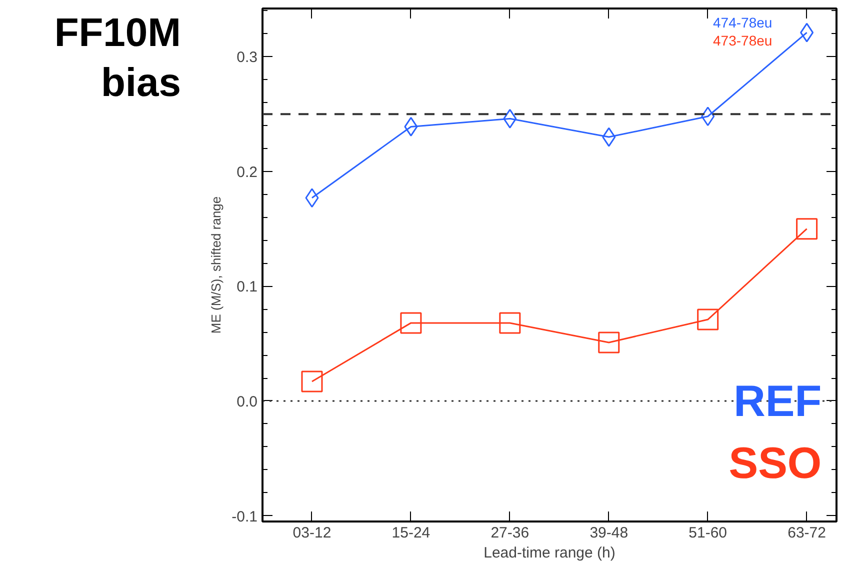 This screenshot has width=852, height=579. I want to click on x-tick-label: 39-48, so click(609, 533).